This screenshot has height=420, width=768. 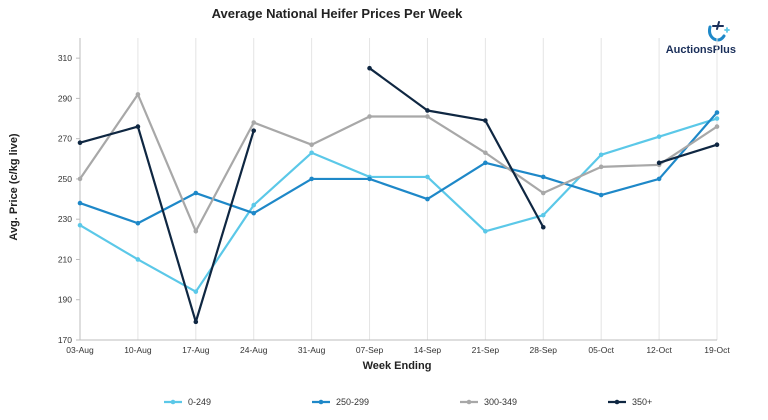 What do you see at coordinates (338, 13) in the screenshot?
I see `chart-title: Average National Heifer Prices Per Week` at bounding box center [338, 13].